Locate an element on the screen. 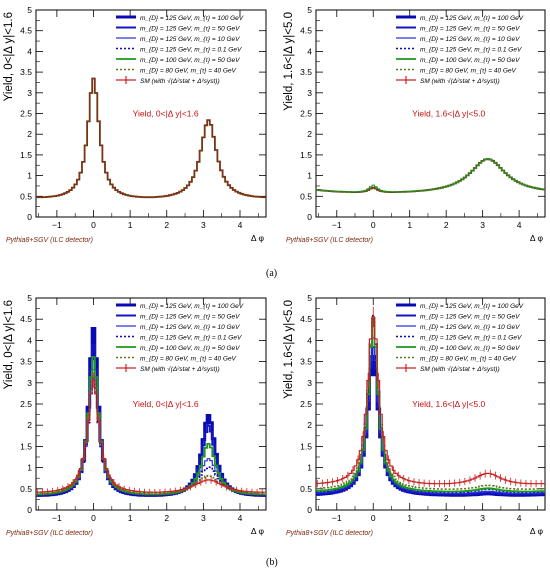 The height and width of the screenshot is (573, 550). series-line-green is located at coordinates (430, 175).